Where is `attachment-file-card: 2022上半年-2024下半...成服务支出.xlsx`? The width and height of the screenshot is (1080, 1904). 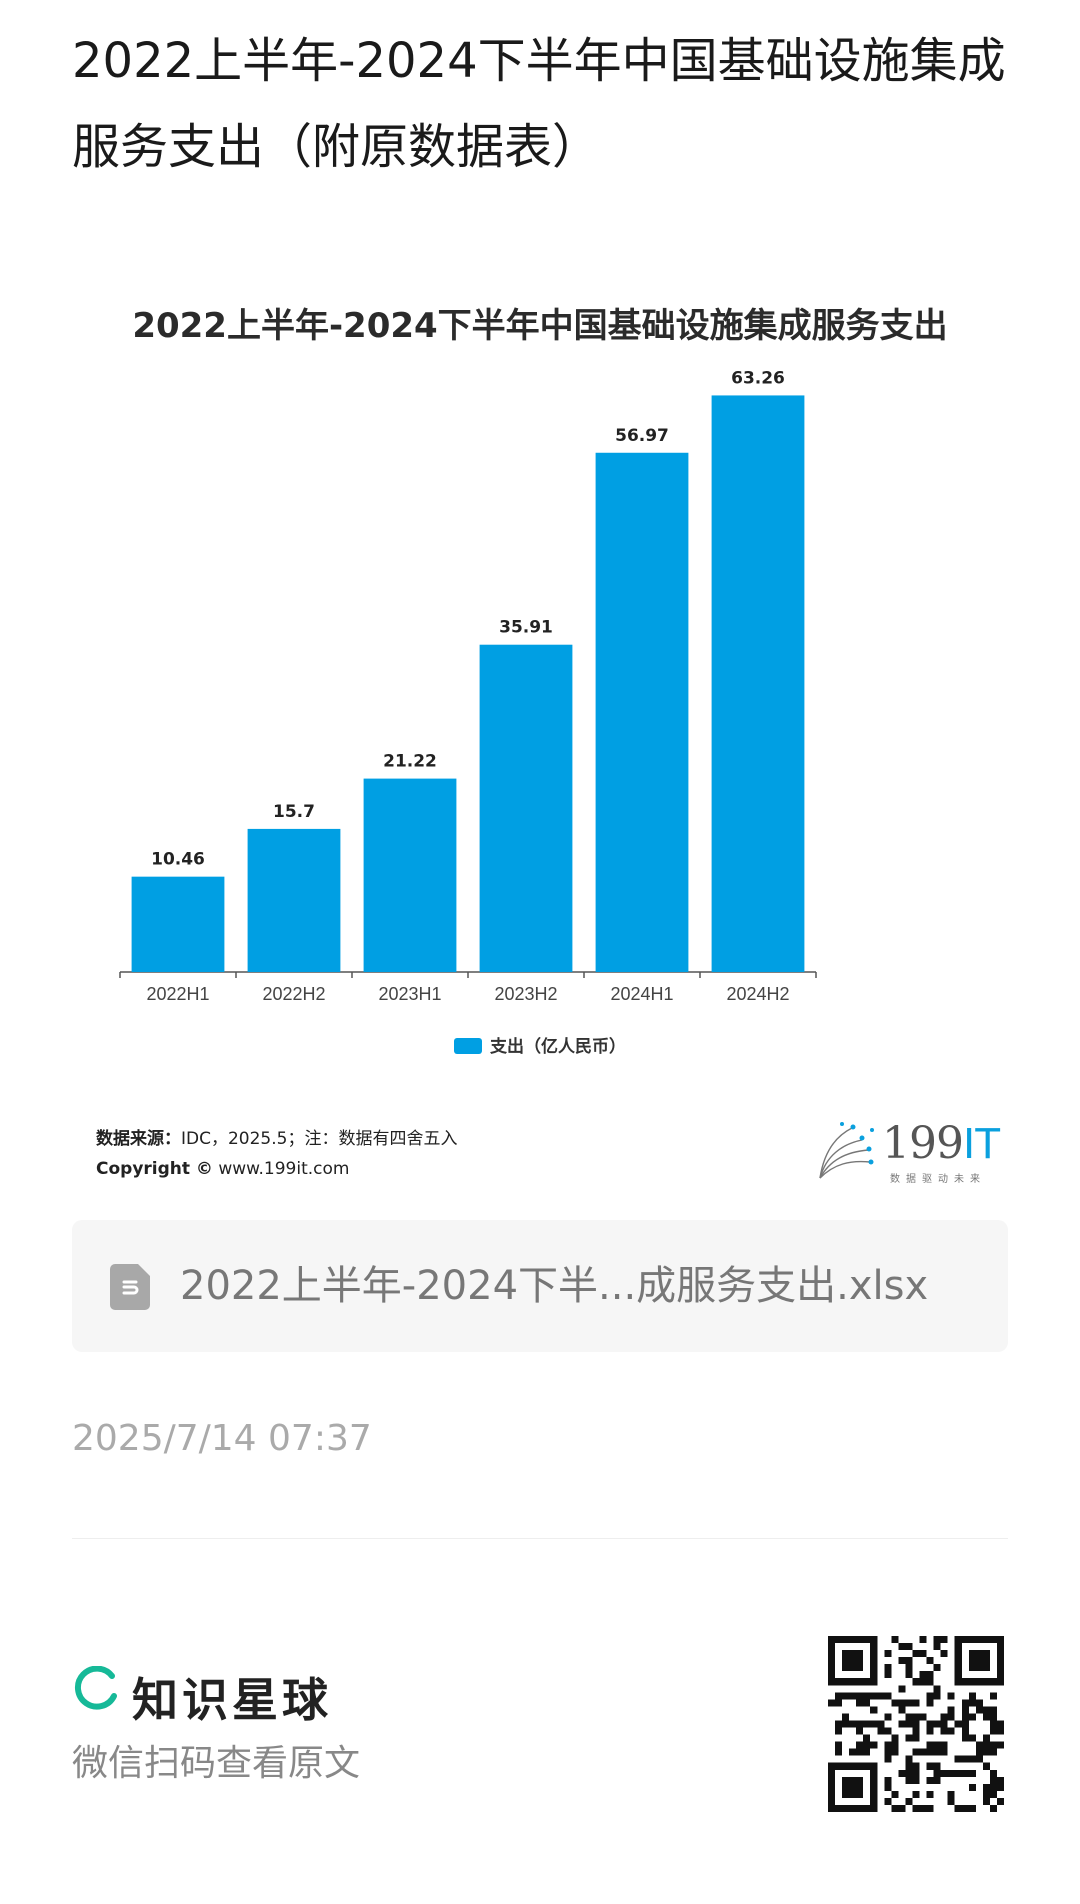 attachment-file-card: 2022上半年-2024下半...成服务支出.xlsx is located at coordinates (540, 1286).